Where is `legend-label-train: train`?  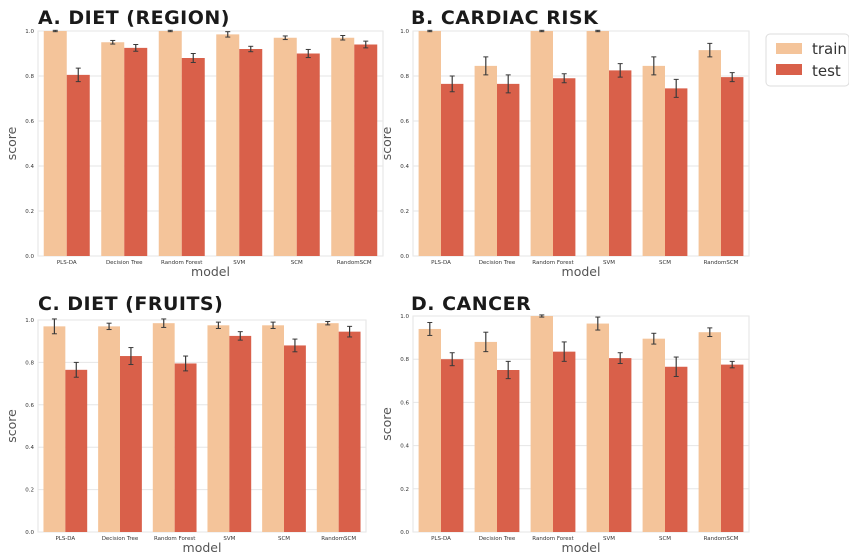
legend-label-train: train is located at coordinates (829, 49).